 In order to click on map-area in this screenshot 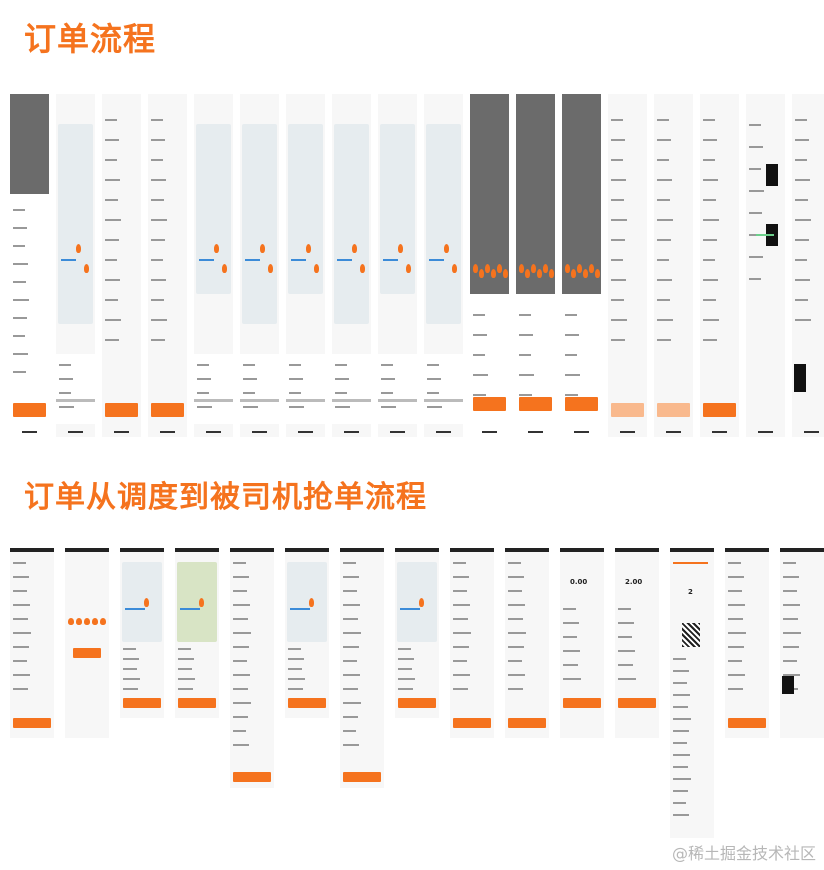, I will do `click(197, 602)`.